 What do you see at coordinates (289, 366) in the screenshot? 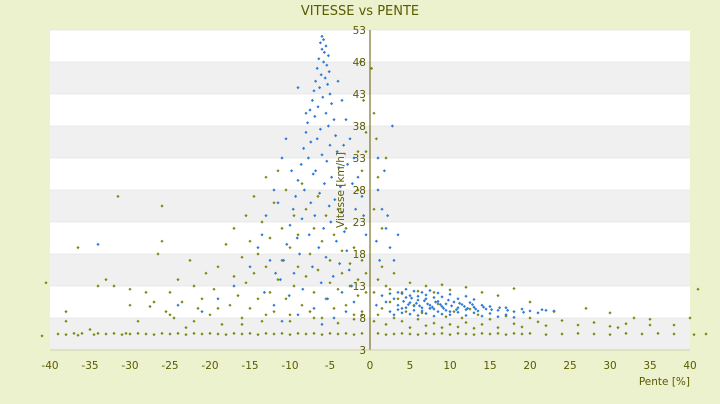
I see `x-tick-label: -10` at bounding box center [289, 366].